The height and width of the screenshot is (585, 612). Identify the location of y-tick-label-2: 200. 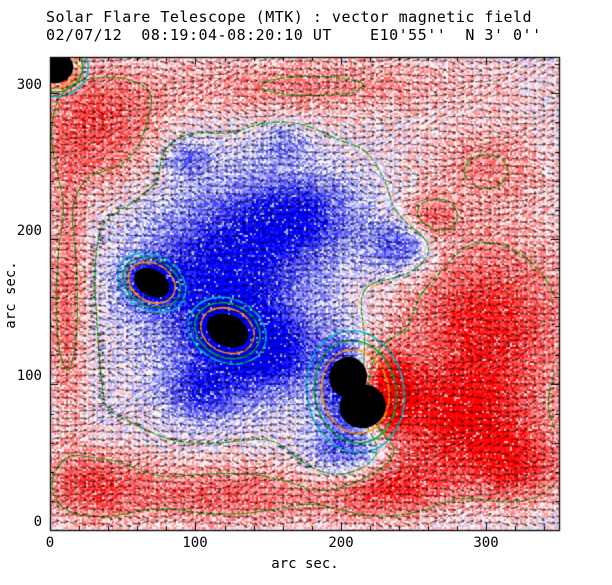
(29, 231).